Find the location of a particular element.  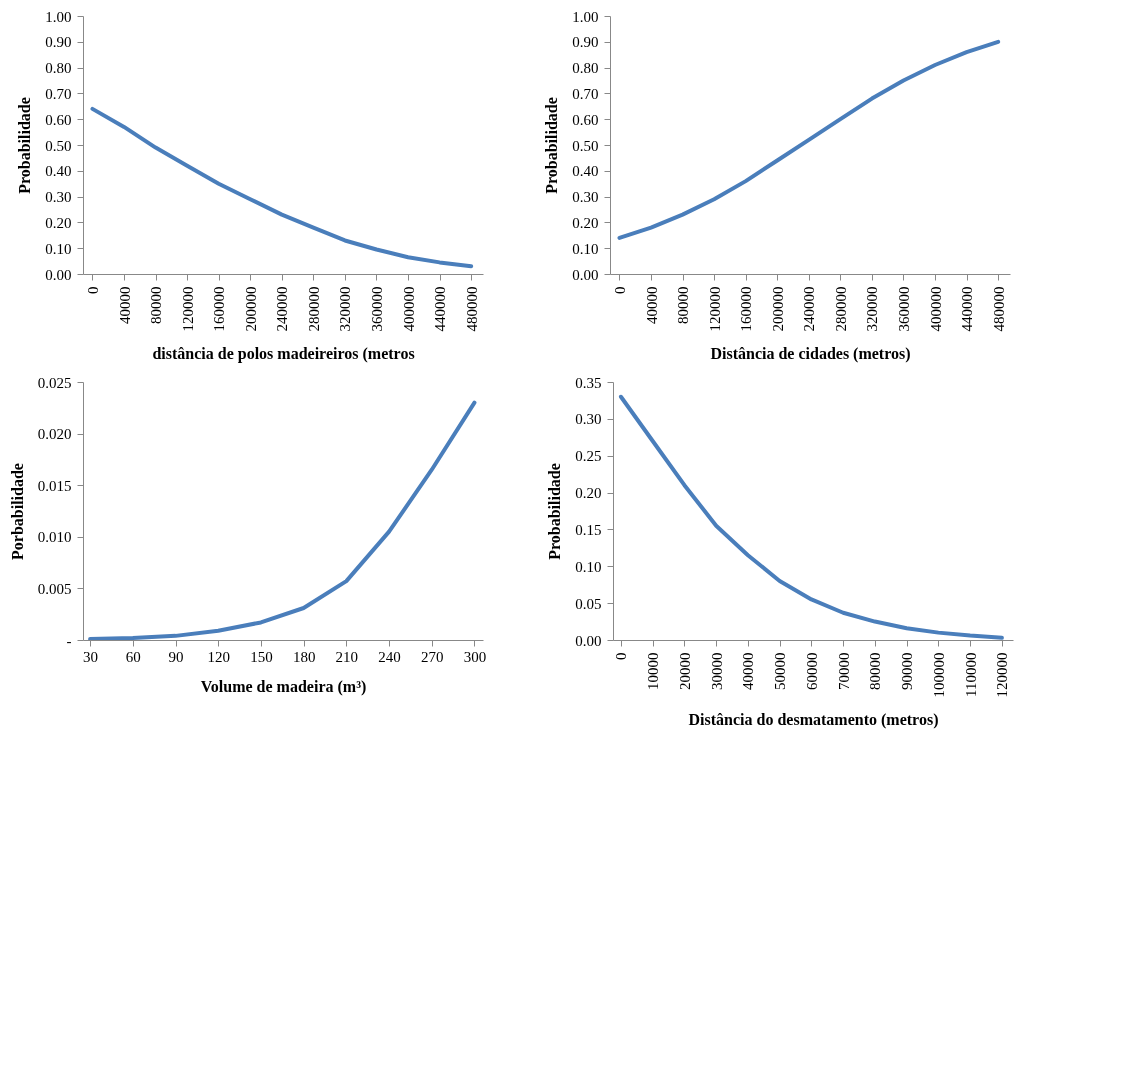

x-tick-label: 30000 is located at coordinates (716, 671).